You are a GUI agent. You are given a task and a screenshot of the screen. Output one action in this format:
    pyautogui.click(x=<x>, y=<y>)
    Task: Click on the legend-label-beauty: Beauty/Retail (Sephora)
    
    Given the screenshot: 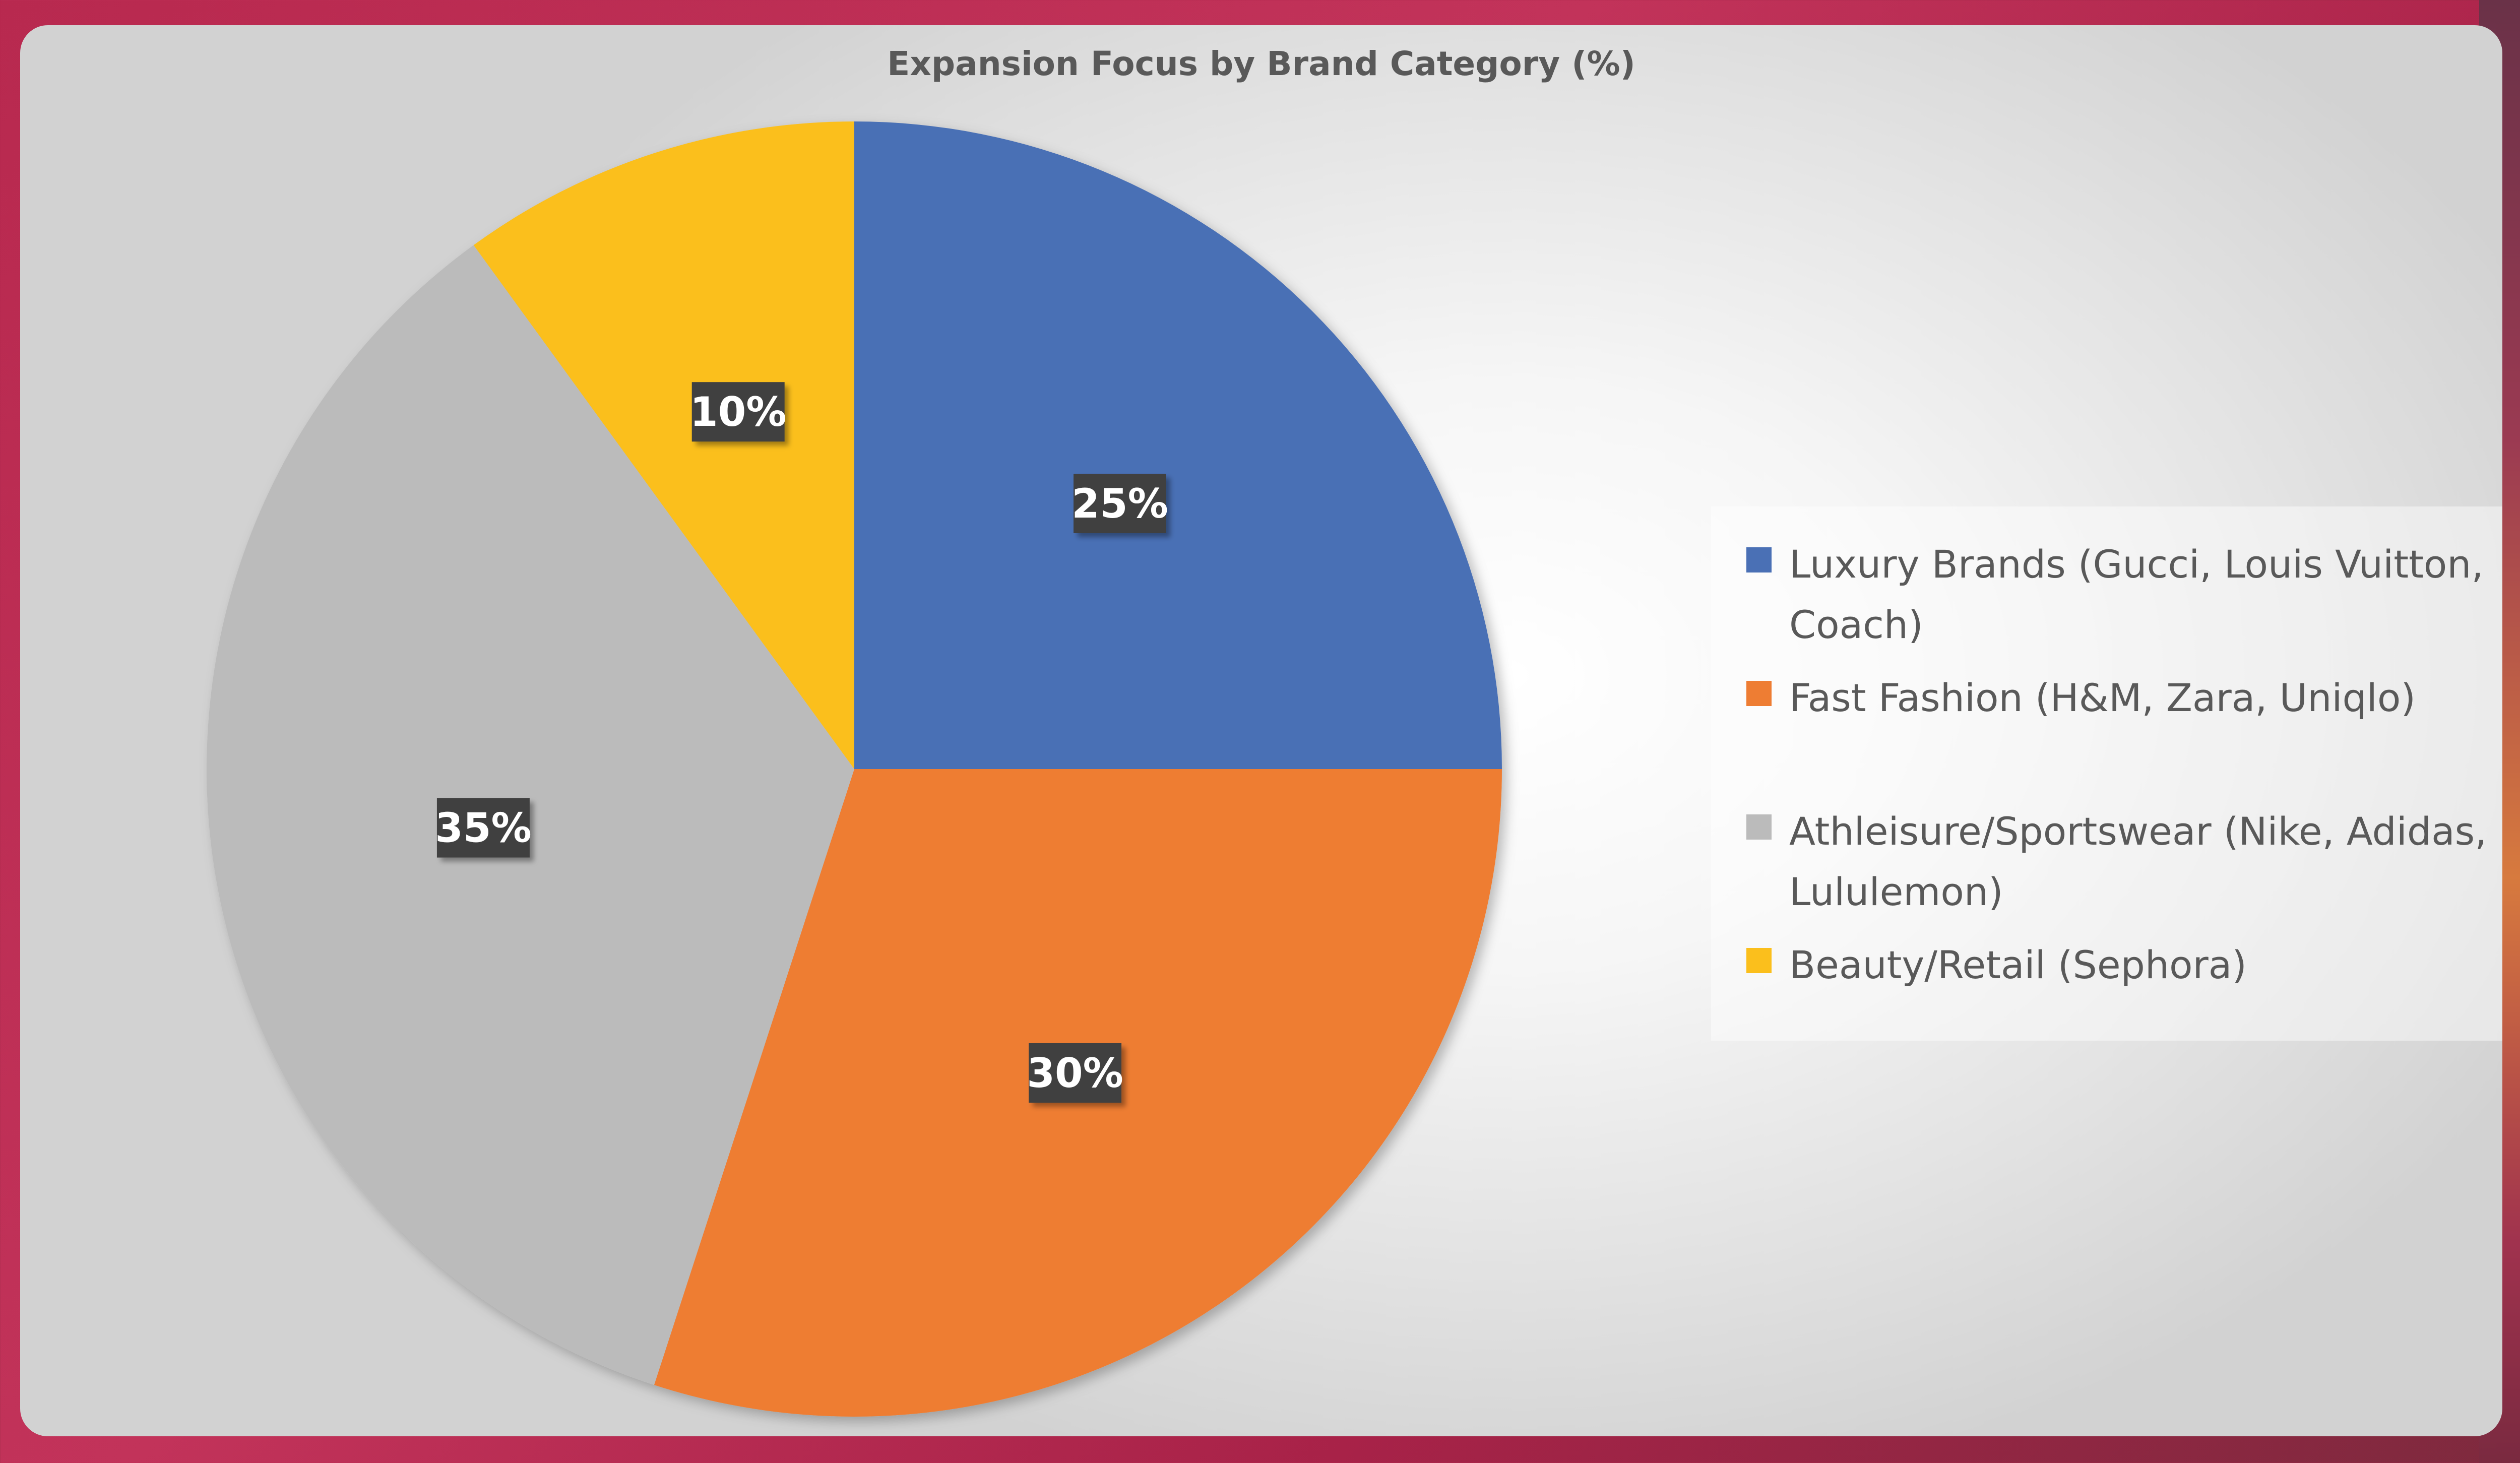 What is the action you would take?
    pyautogui.click(x=2018, y=964)
    